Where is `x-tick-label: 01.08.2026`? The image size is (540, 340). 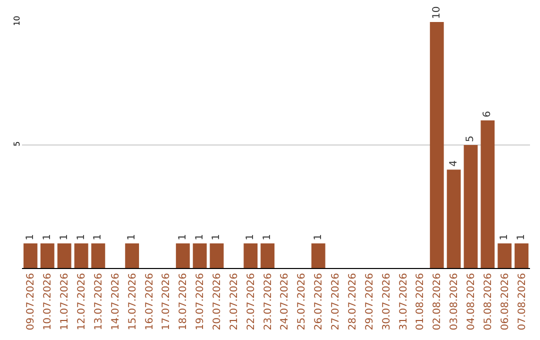
x-tick-label: 01.08.2026 is located at coordinates (420, 301).